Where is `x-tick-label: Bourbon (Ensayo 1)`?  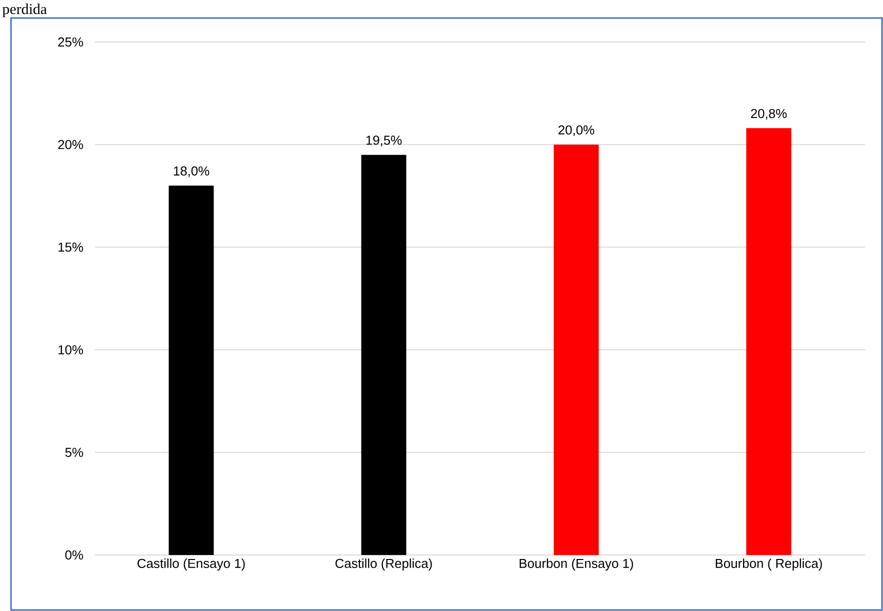
x-tick-label: Bourbon (Ensayo 1) is located at coordinates (577, 564).